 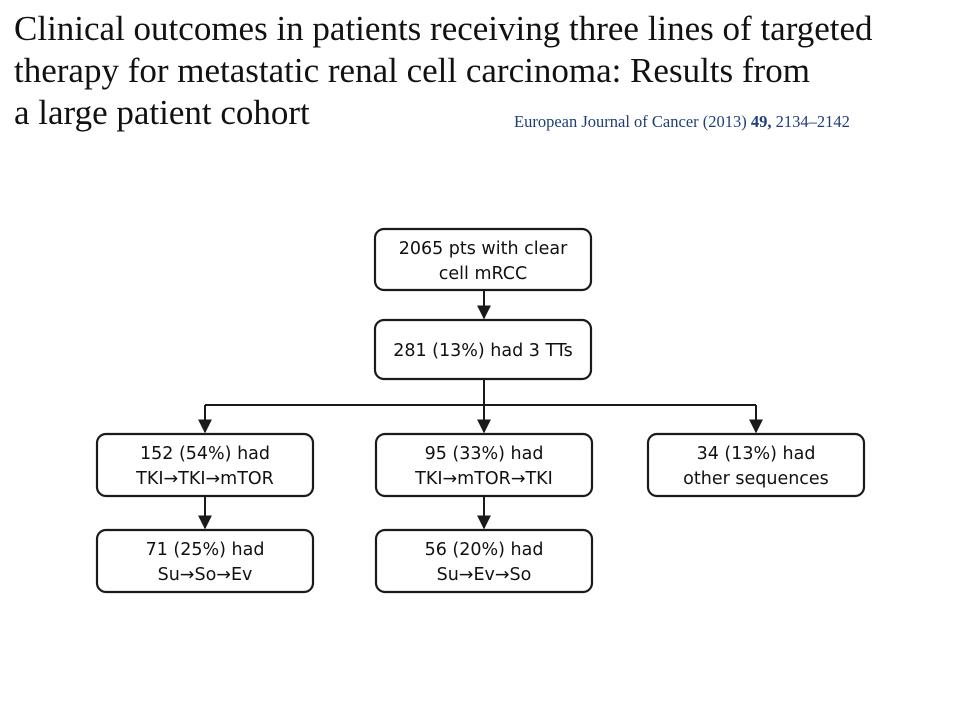 What do you see at coordinates (484, 575) in the screenshot?
I see `node-branch-2-child-line-2: Su→Ev→So` at bounding box center [484, 575].